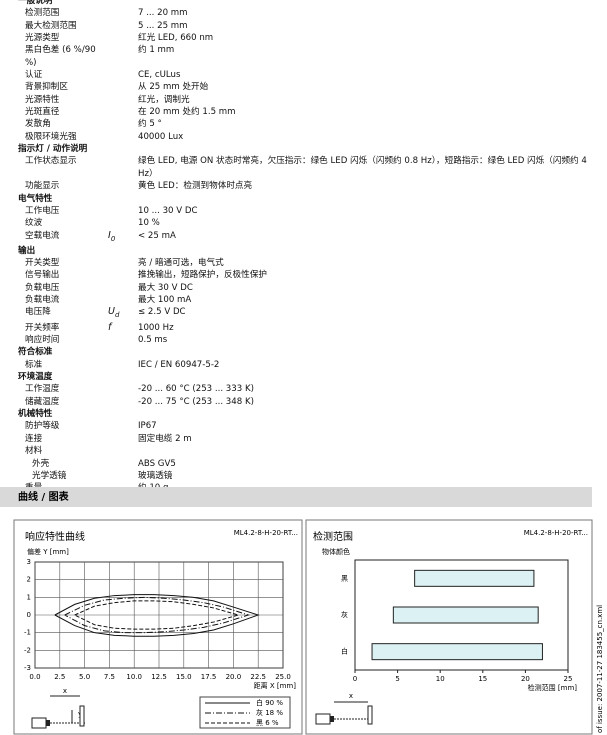 The width and height of the screenshot is (607, 735). What do you see at coordinates (42, 263) in the screenshot?
I see `spec-label: 开关类型` at bounding box center [42, 263].